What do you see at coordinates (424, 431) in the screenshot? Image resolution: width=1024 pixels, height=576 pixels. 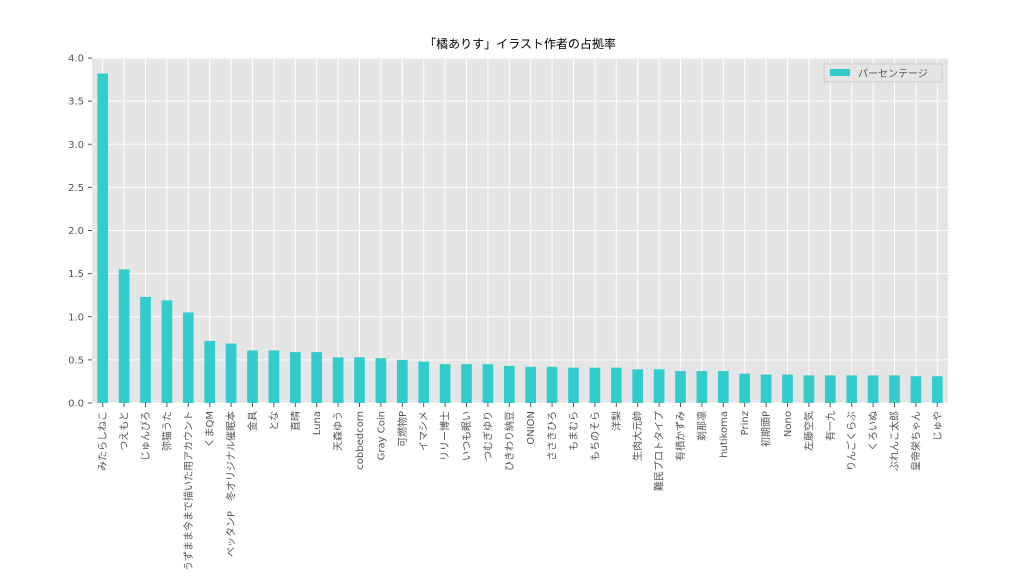 I see `x-tick-label: イマシメ` at bounding box center [424, 431].